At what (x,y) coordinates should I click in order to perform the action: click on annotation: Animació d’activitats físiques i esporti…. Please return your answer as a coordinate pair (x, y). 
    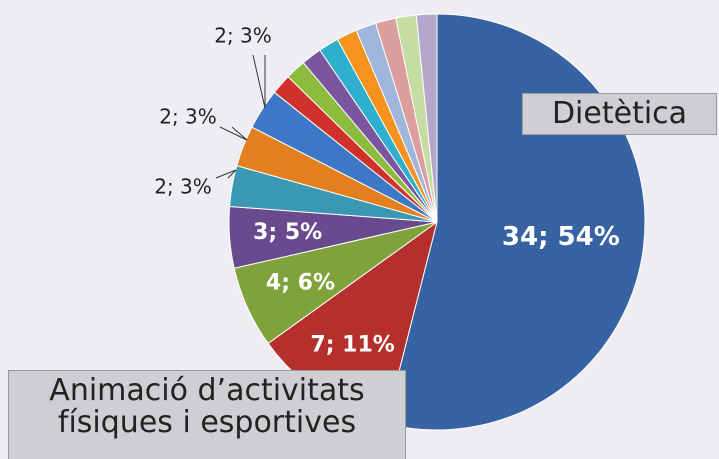
    Looking at the image, I should click on (207, 414).